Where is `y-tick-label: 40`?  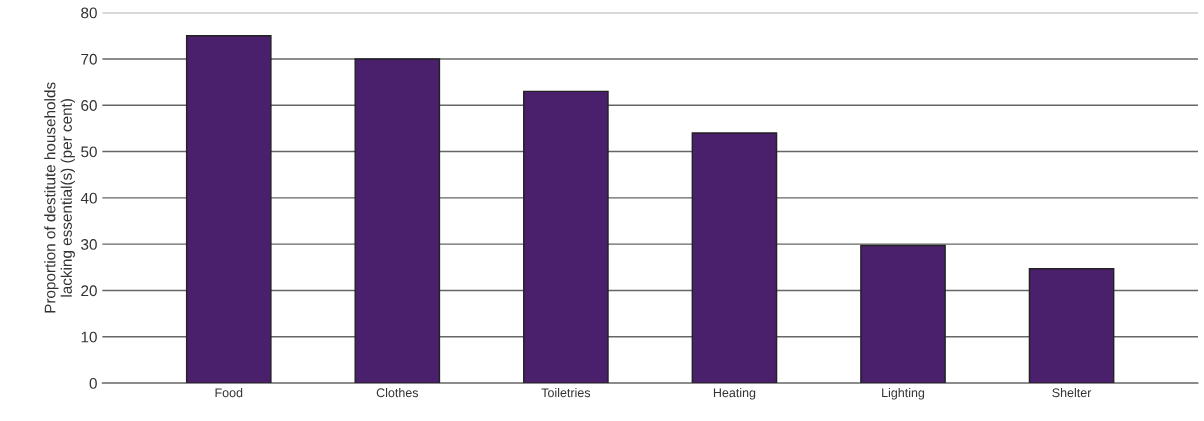
y-tick-label: 40 is located at coordinates (88, 198).